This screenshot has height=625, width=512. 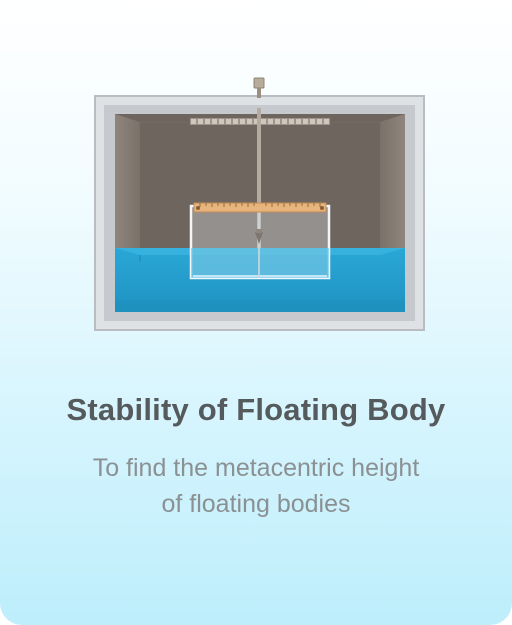 I want to click on card-description-line-1: To find the metacentric height, so click(x=256, y=468).